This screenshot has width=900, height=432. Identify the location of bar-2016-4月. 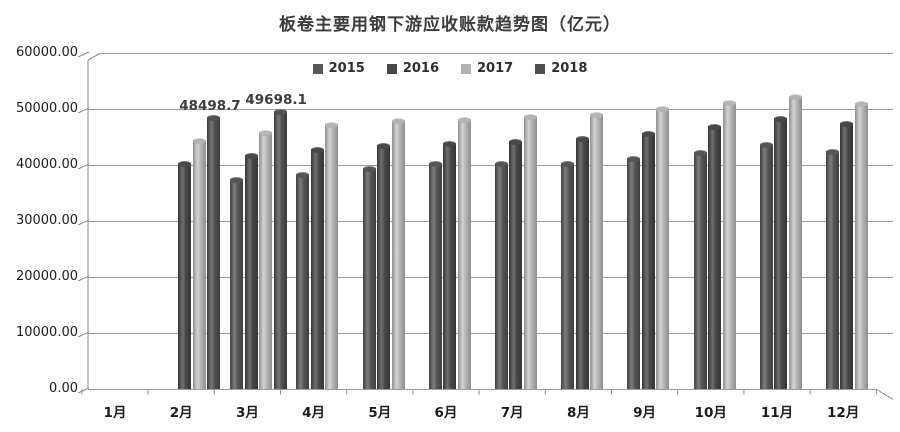
(317, 267).